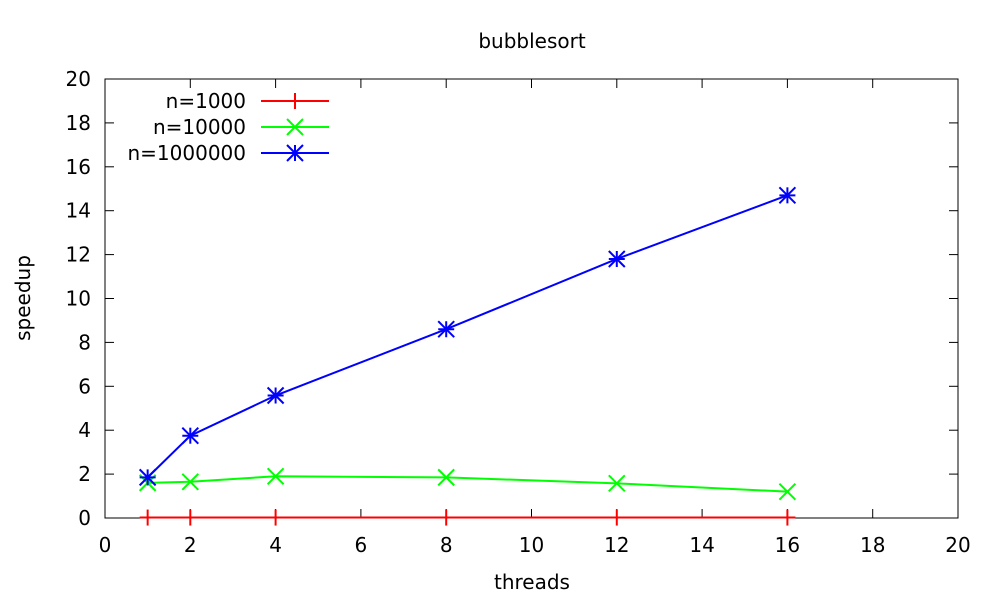  What do you see at coordinates (361, 545) in the screenshot?
I see `x-tick-label: 6` at bounding box center [361, 545].